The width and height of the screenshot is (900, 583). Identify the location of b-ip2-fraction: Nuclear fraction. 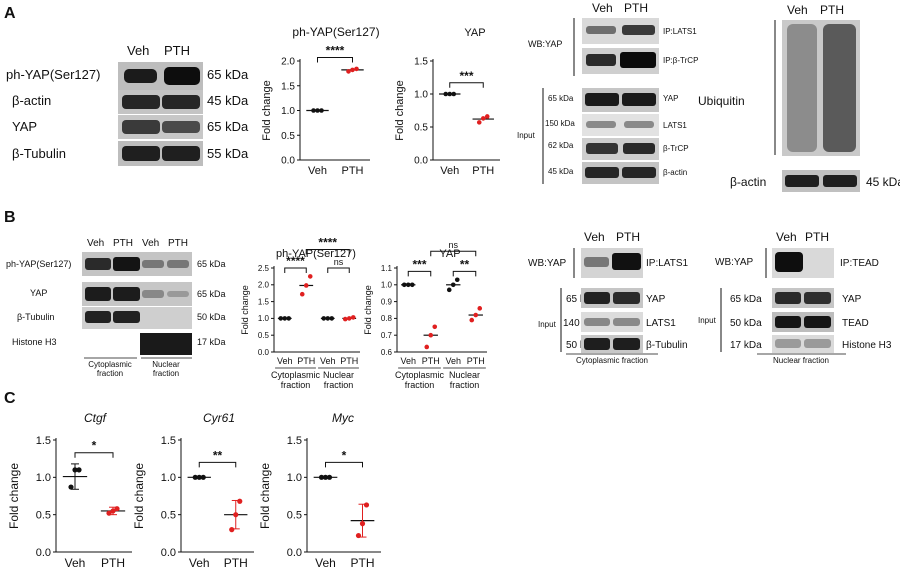
(801, 360).